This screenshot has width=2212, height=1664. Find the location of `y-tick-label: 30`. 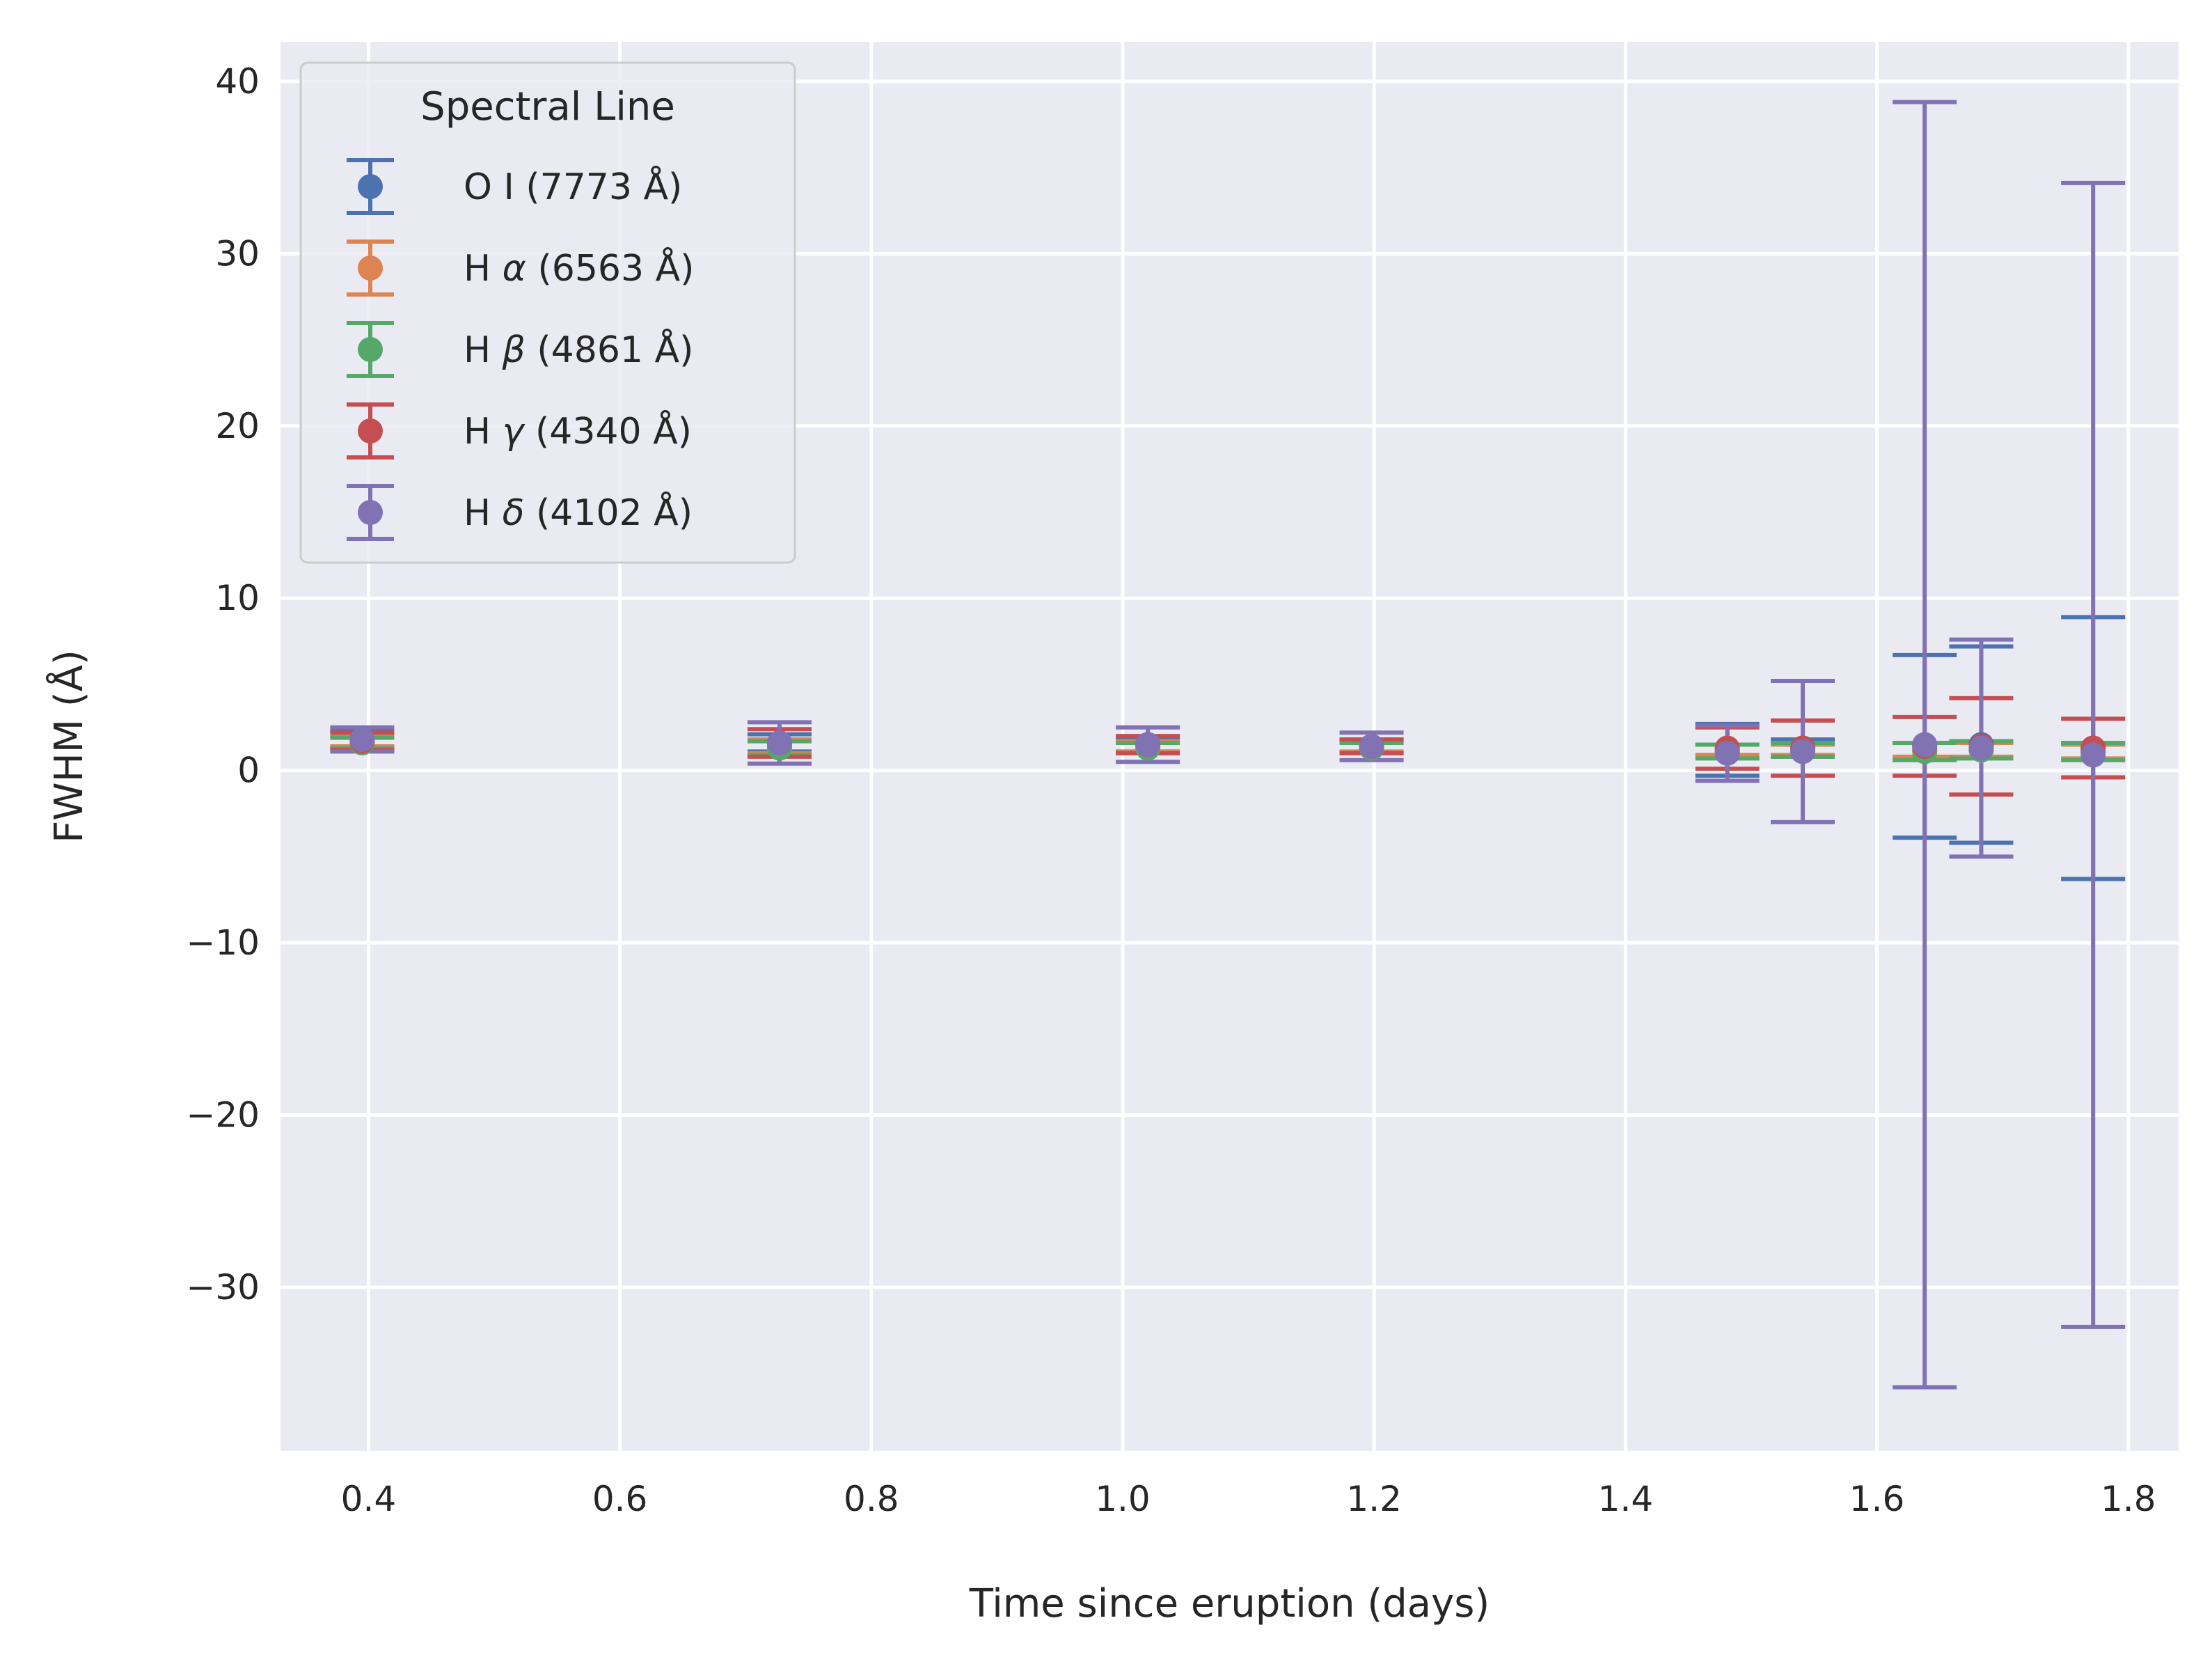

y-tick-label: 30 is located at coordinates (237, 253).